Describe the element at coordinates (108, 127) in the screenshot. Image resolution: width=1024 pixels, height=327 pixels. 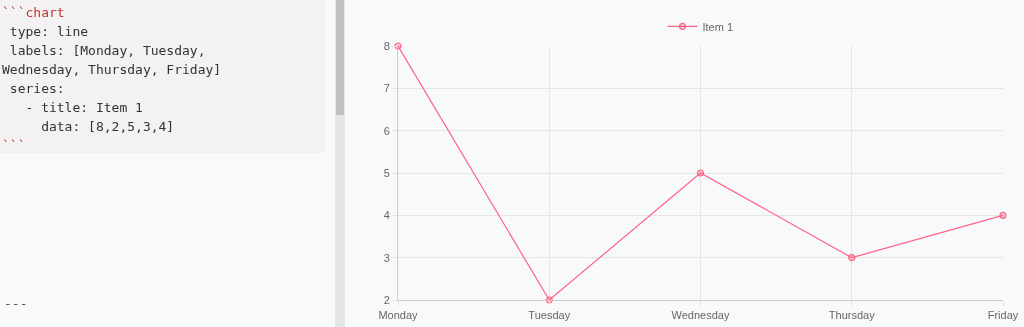
I see `text: data: [8,2,5,3,4]` at that location.